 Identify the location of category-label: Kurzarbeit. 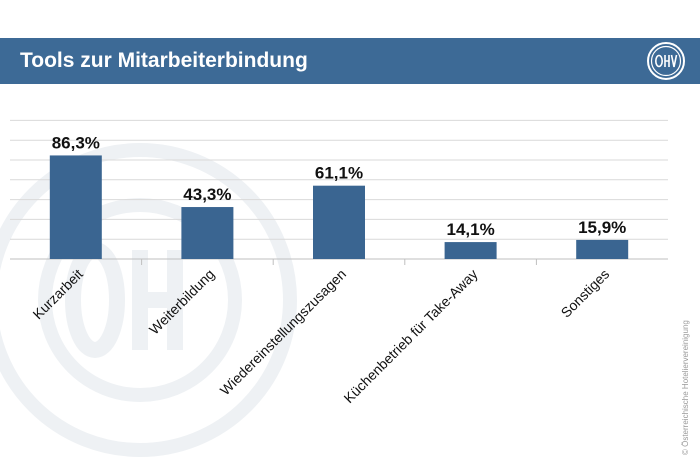
(57, 294).